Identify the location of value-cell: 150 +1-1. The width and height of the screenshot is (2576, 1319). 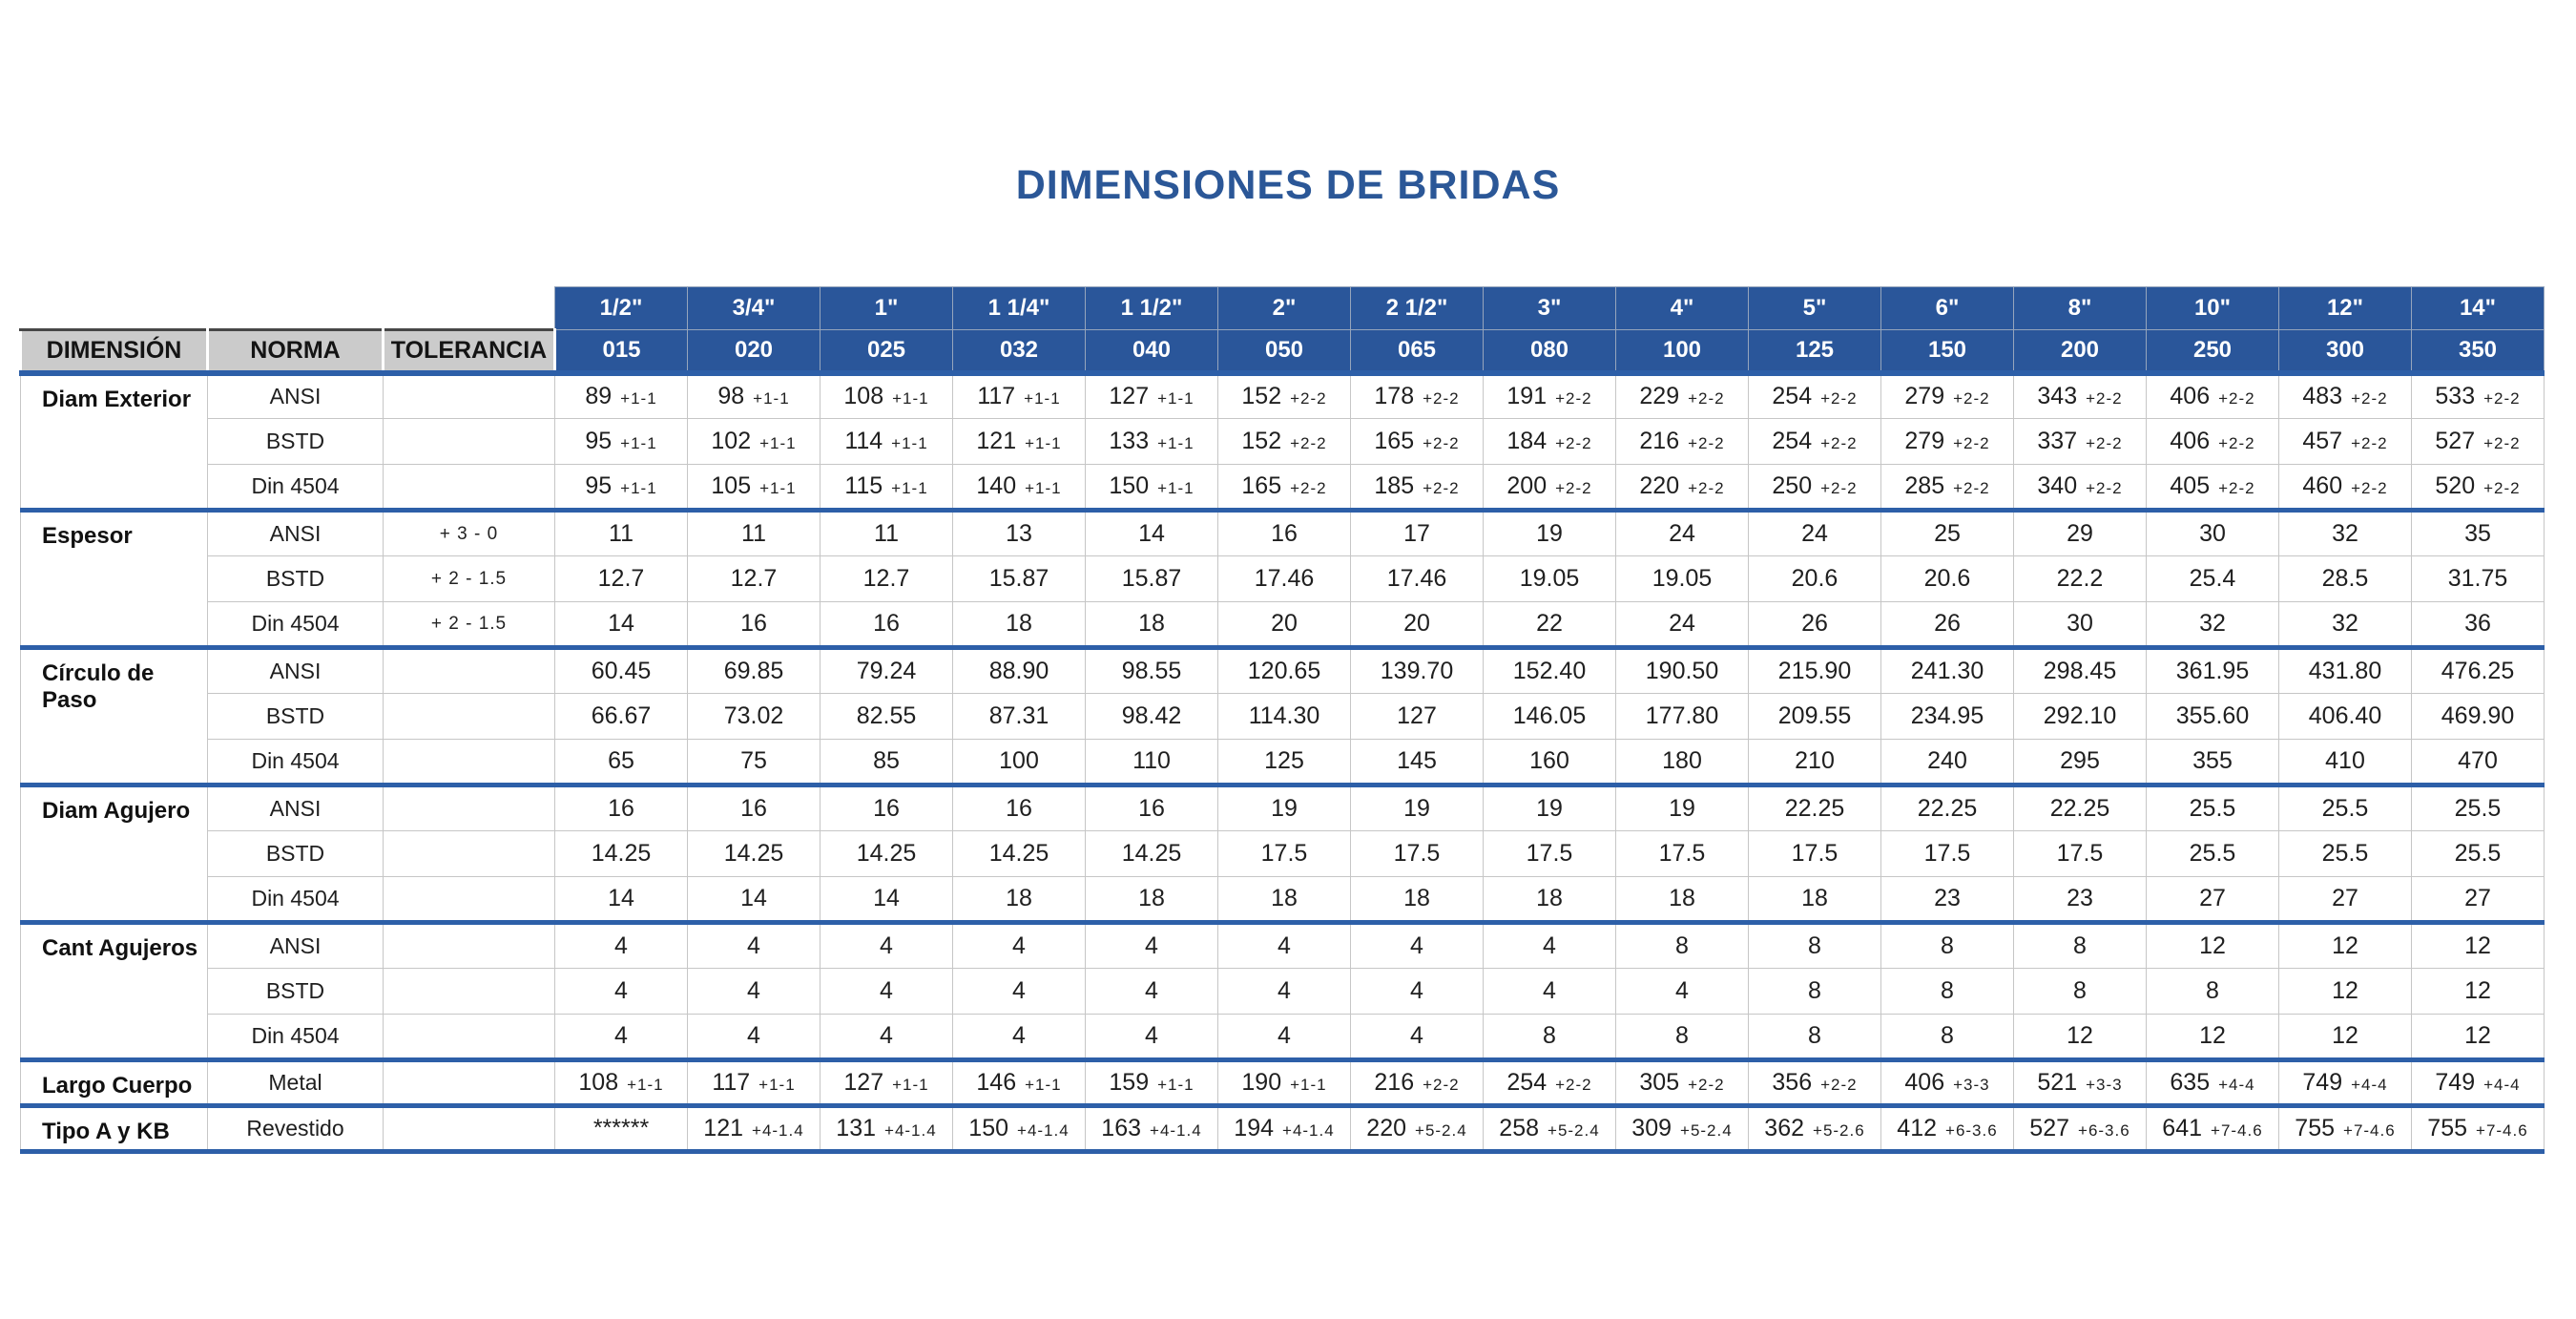
(1151, 489).